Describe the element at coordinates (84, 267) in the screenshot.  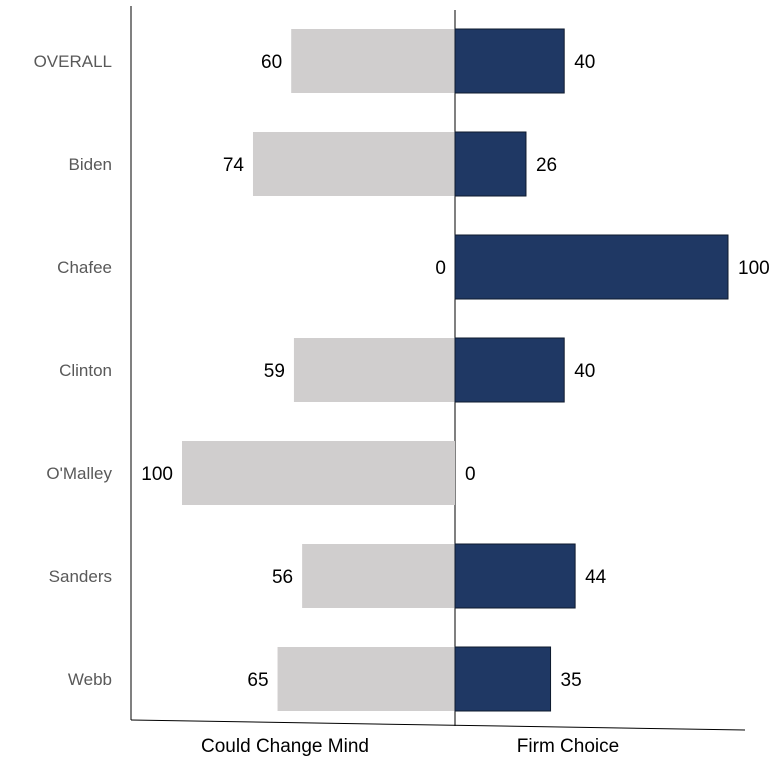
I see `category-label: Chafee` at that location.